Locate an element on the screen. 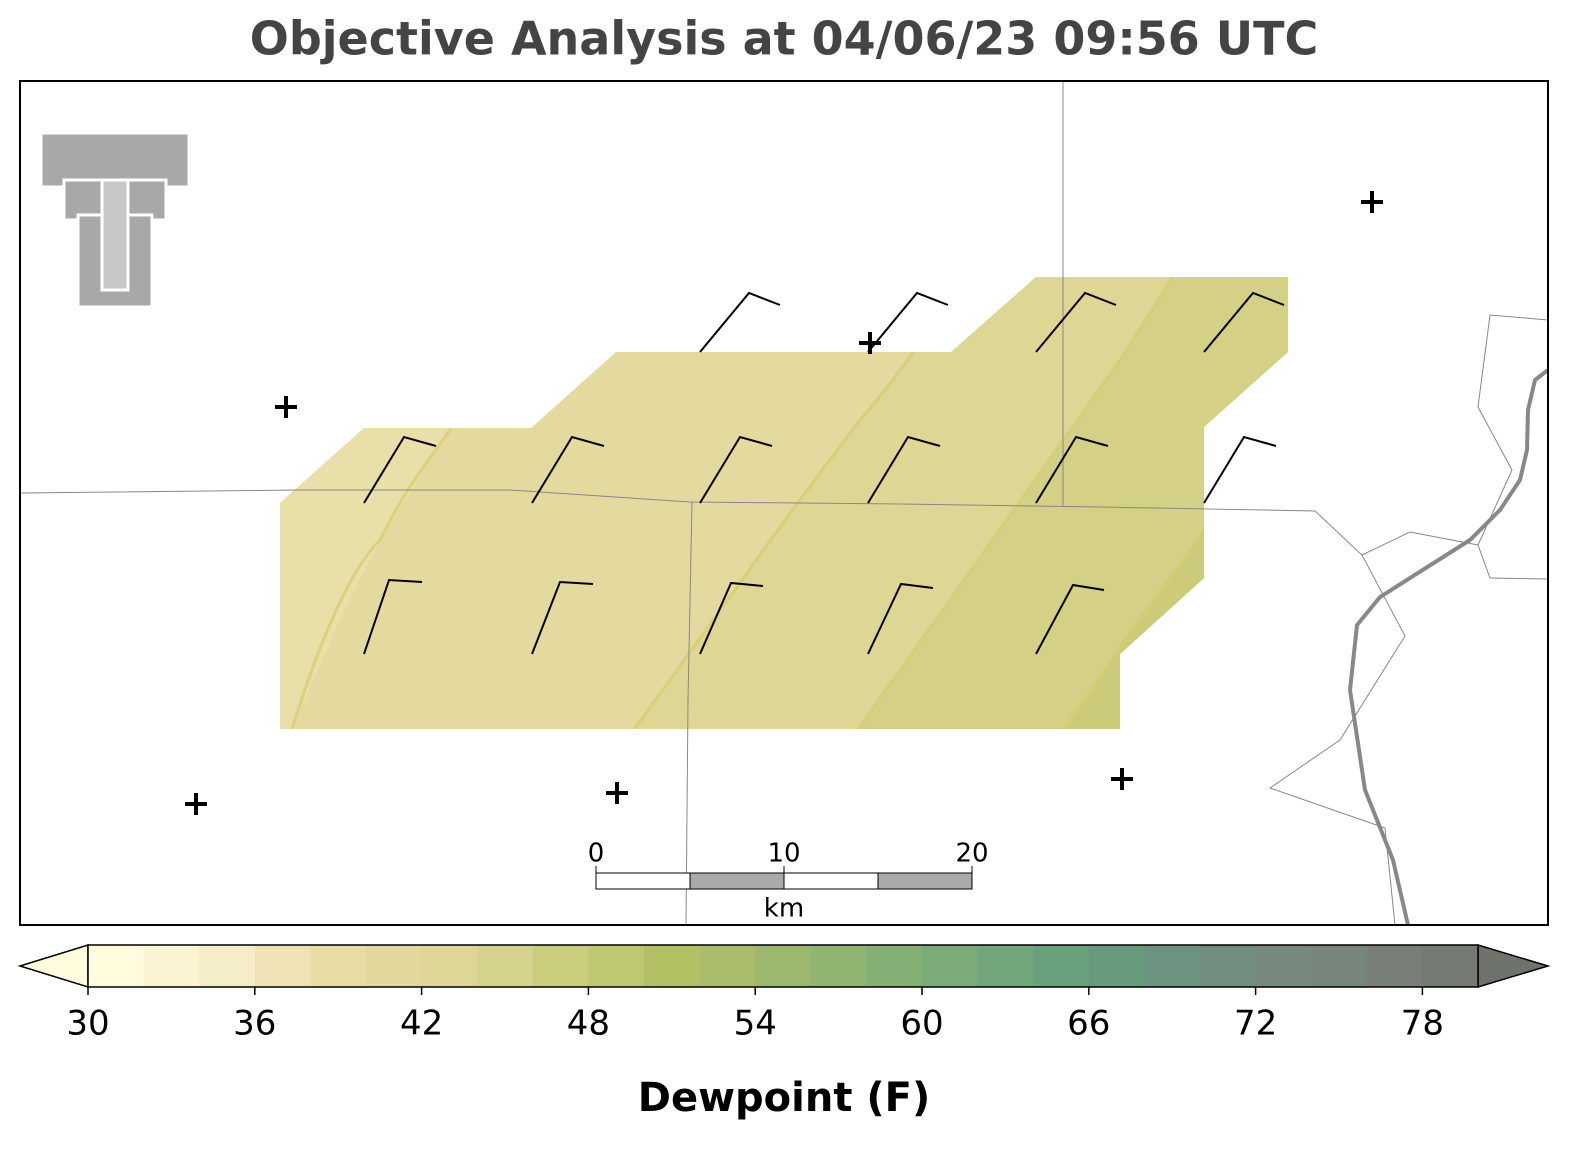 The image size is (1590, 1157). colorbar-tick-label: 60 is located at coordinates (921, 1024).